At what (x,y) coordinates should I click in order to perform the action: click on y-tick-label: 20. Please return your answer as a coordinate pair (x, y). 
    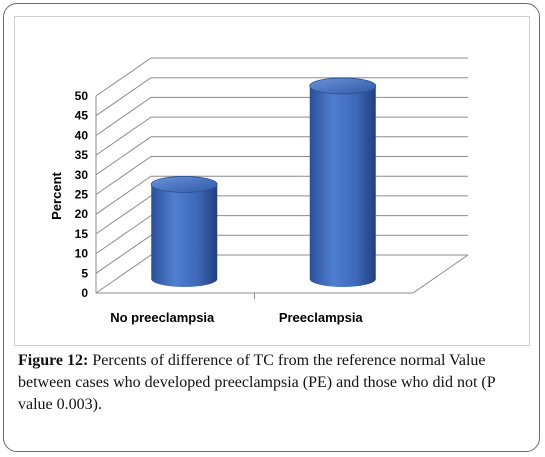
    Looking at the image, I should click on (82, 214).